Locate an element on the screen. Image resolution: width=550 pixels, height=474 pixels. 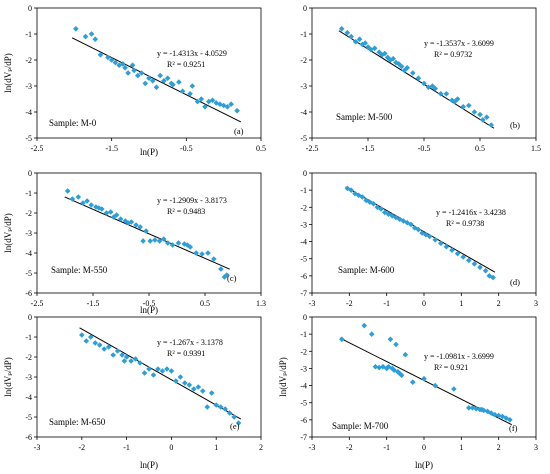
r-squared: R² = 0.9732 is located at coordinates (453, 54).